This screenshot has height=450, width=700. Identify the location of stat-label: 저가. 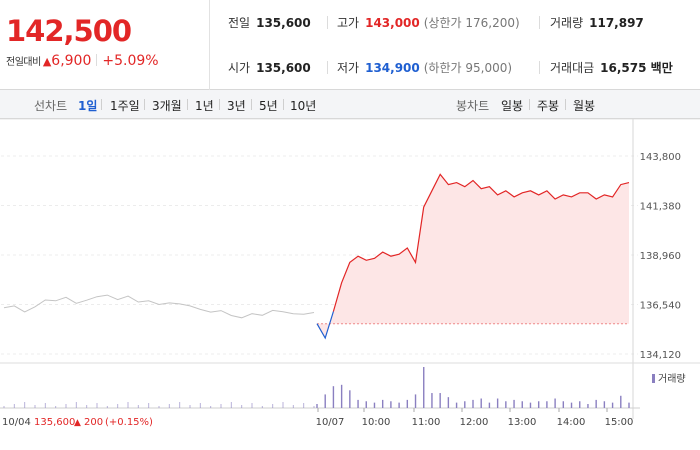
(348, 68).